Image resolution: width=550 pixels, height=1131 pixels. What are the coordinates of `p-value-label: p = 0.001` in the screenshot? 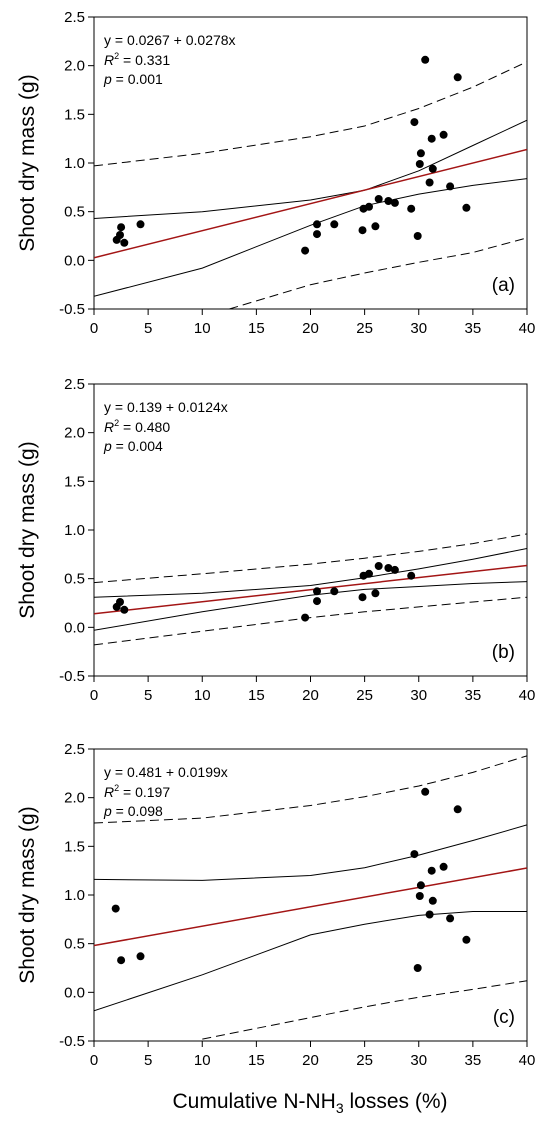 It's located at (133, 79).